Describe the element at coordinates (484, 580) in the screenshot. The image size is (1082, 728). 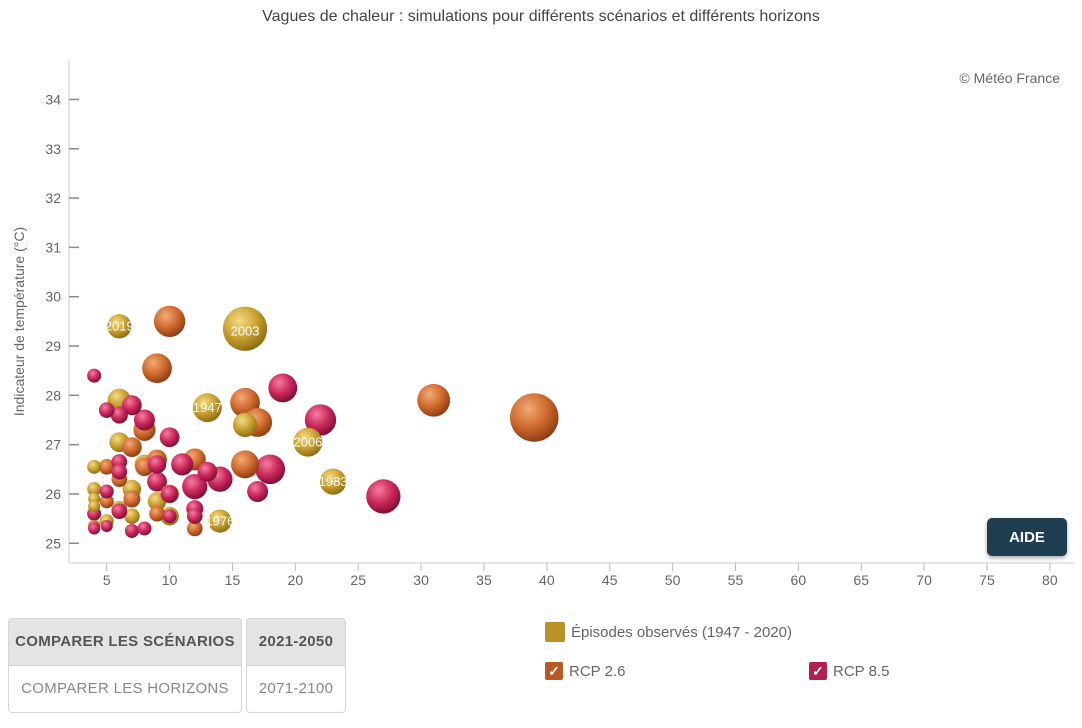
I see `x-tick-label: 35` at that location.